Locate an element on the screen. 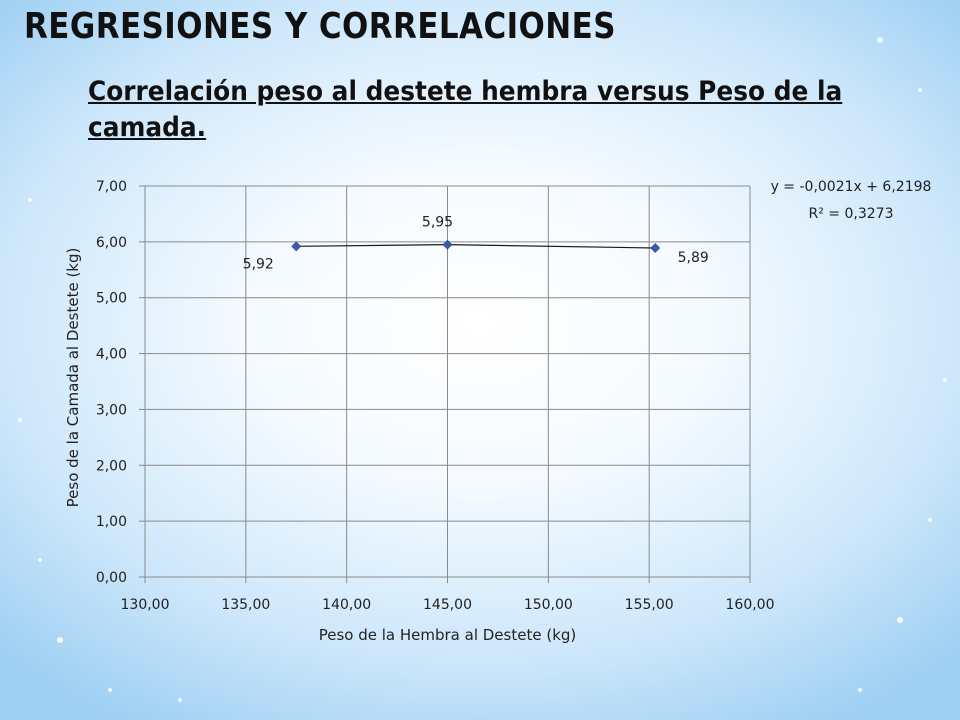 The height and width of the screenshot is (720, 960). y-tick-label: 2,00 is located at coordinates (111, 466).